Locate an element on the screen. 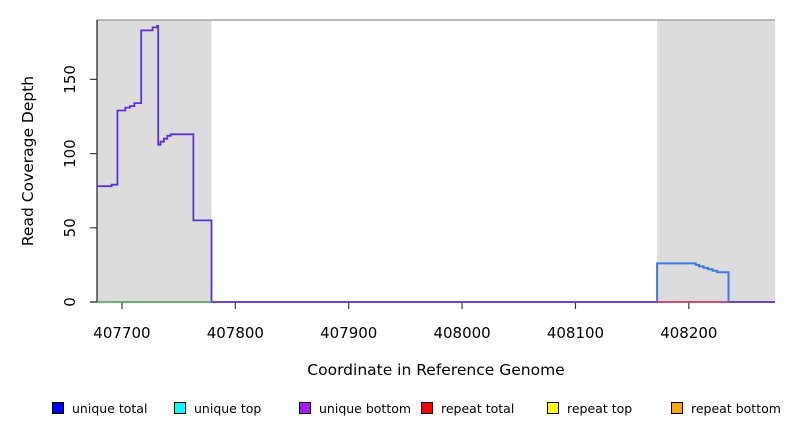 Image resolution: width=792 pixels, height=432 pixels. legend-label: repeat top is located at coordinates (600, 408).